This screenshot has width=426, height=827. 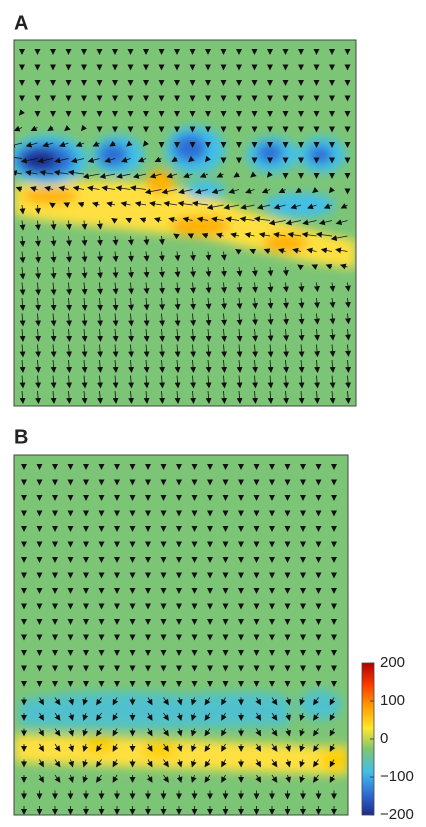 What do you see at coordinates (392, 700) in the screenshot?
I see `colorbar-tick-label: 100` at bounding box center [392, 700].